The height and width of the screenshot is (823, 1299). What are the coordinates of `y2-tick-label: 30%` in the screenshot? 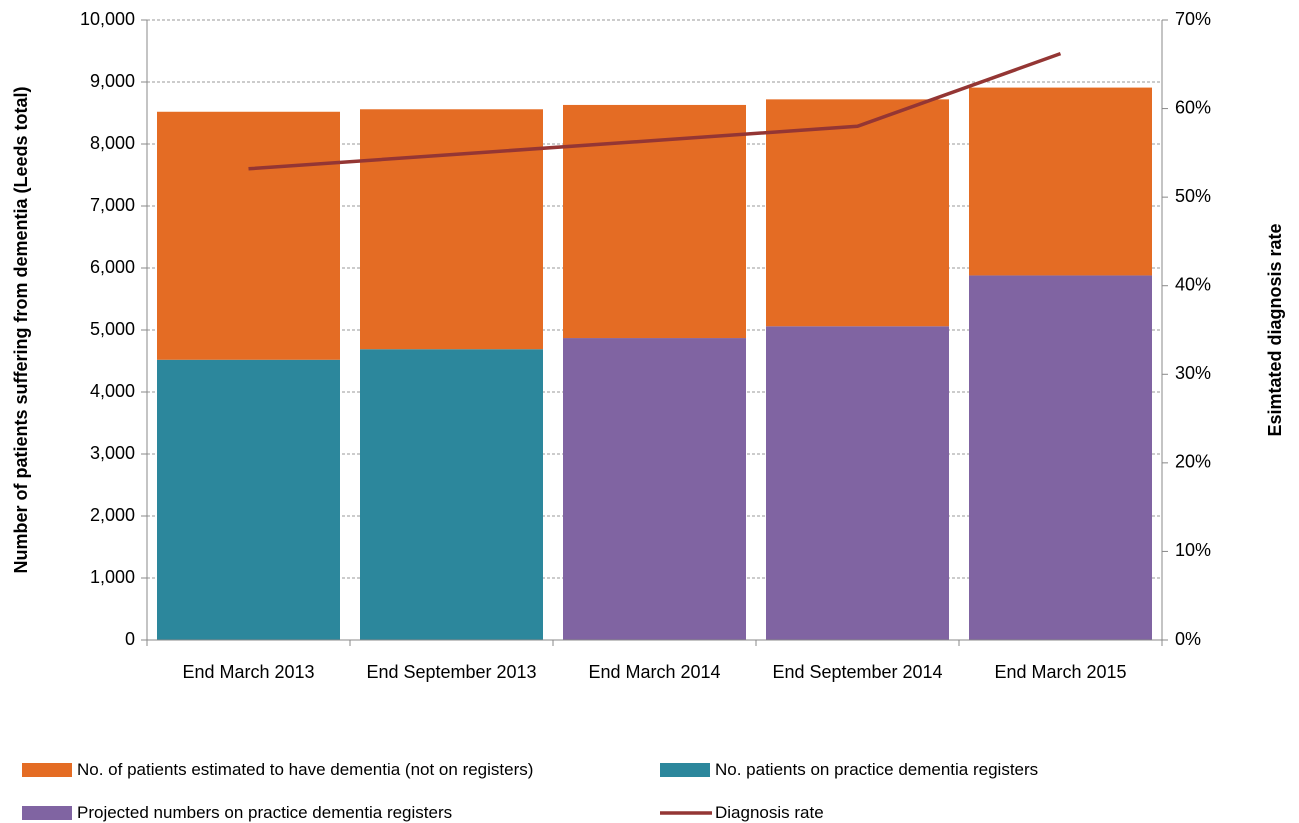 It's located at (1193, 373).